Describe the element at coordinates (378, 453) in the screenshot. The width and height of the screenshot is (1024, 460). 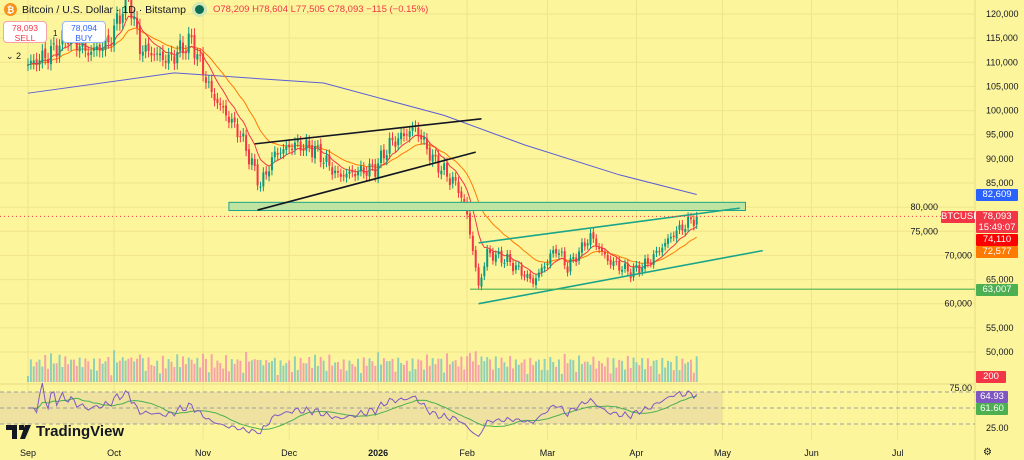
I see `x-tick-label: 2026` at that location.